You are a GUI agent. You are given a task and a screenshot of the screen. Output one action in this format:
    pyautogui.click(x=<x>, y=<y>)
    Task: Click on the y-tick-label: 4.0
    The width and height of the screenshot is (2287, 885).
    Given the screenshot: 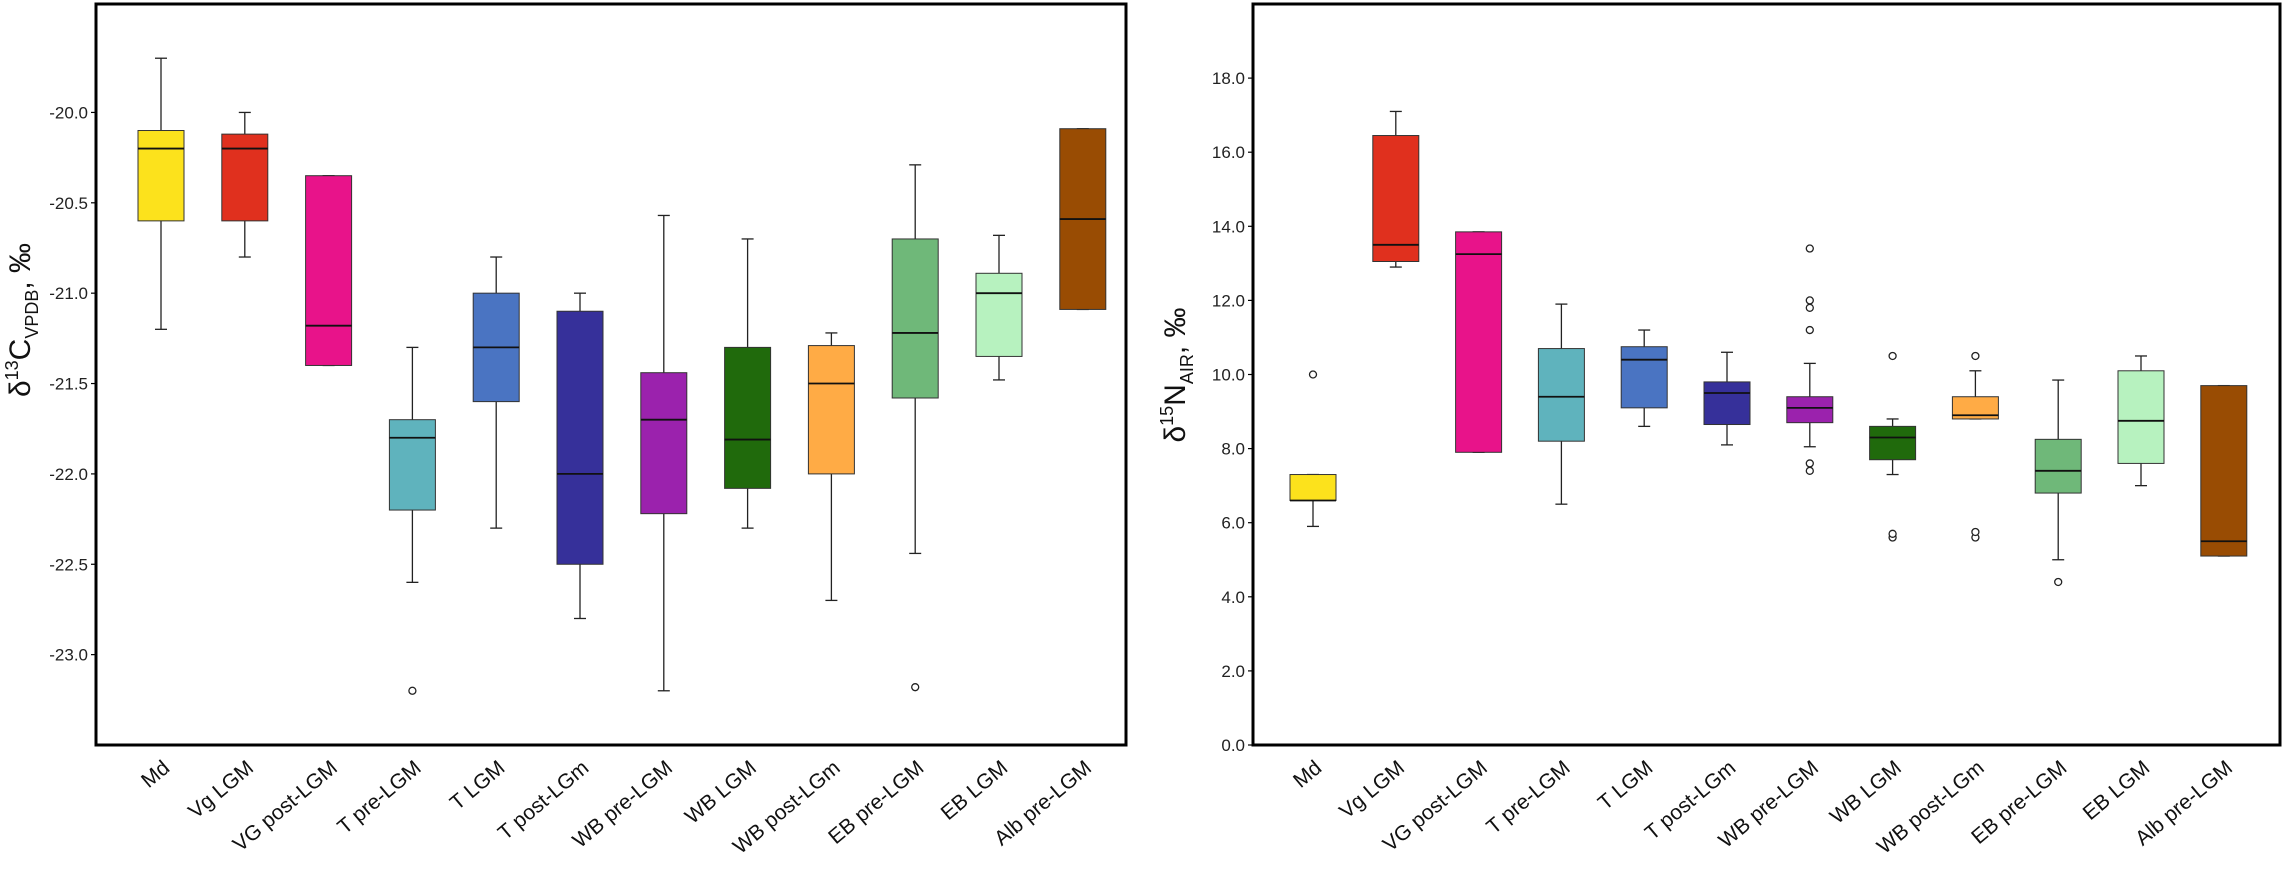 What is the action you would take?
    pyautogui.click(x=1233, y=597)
    